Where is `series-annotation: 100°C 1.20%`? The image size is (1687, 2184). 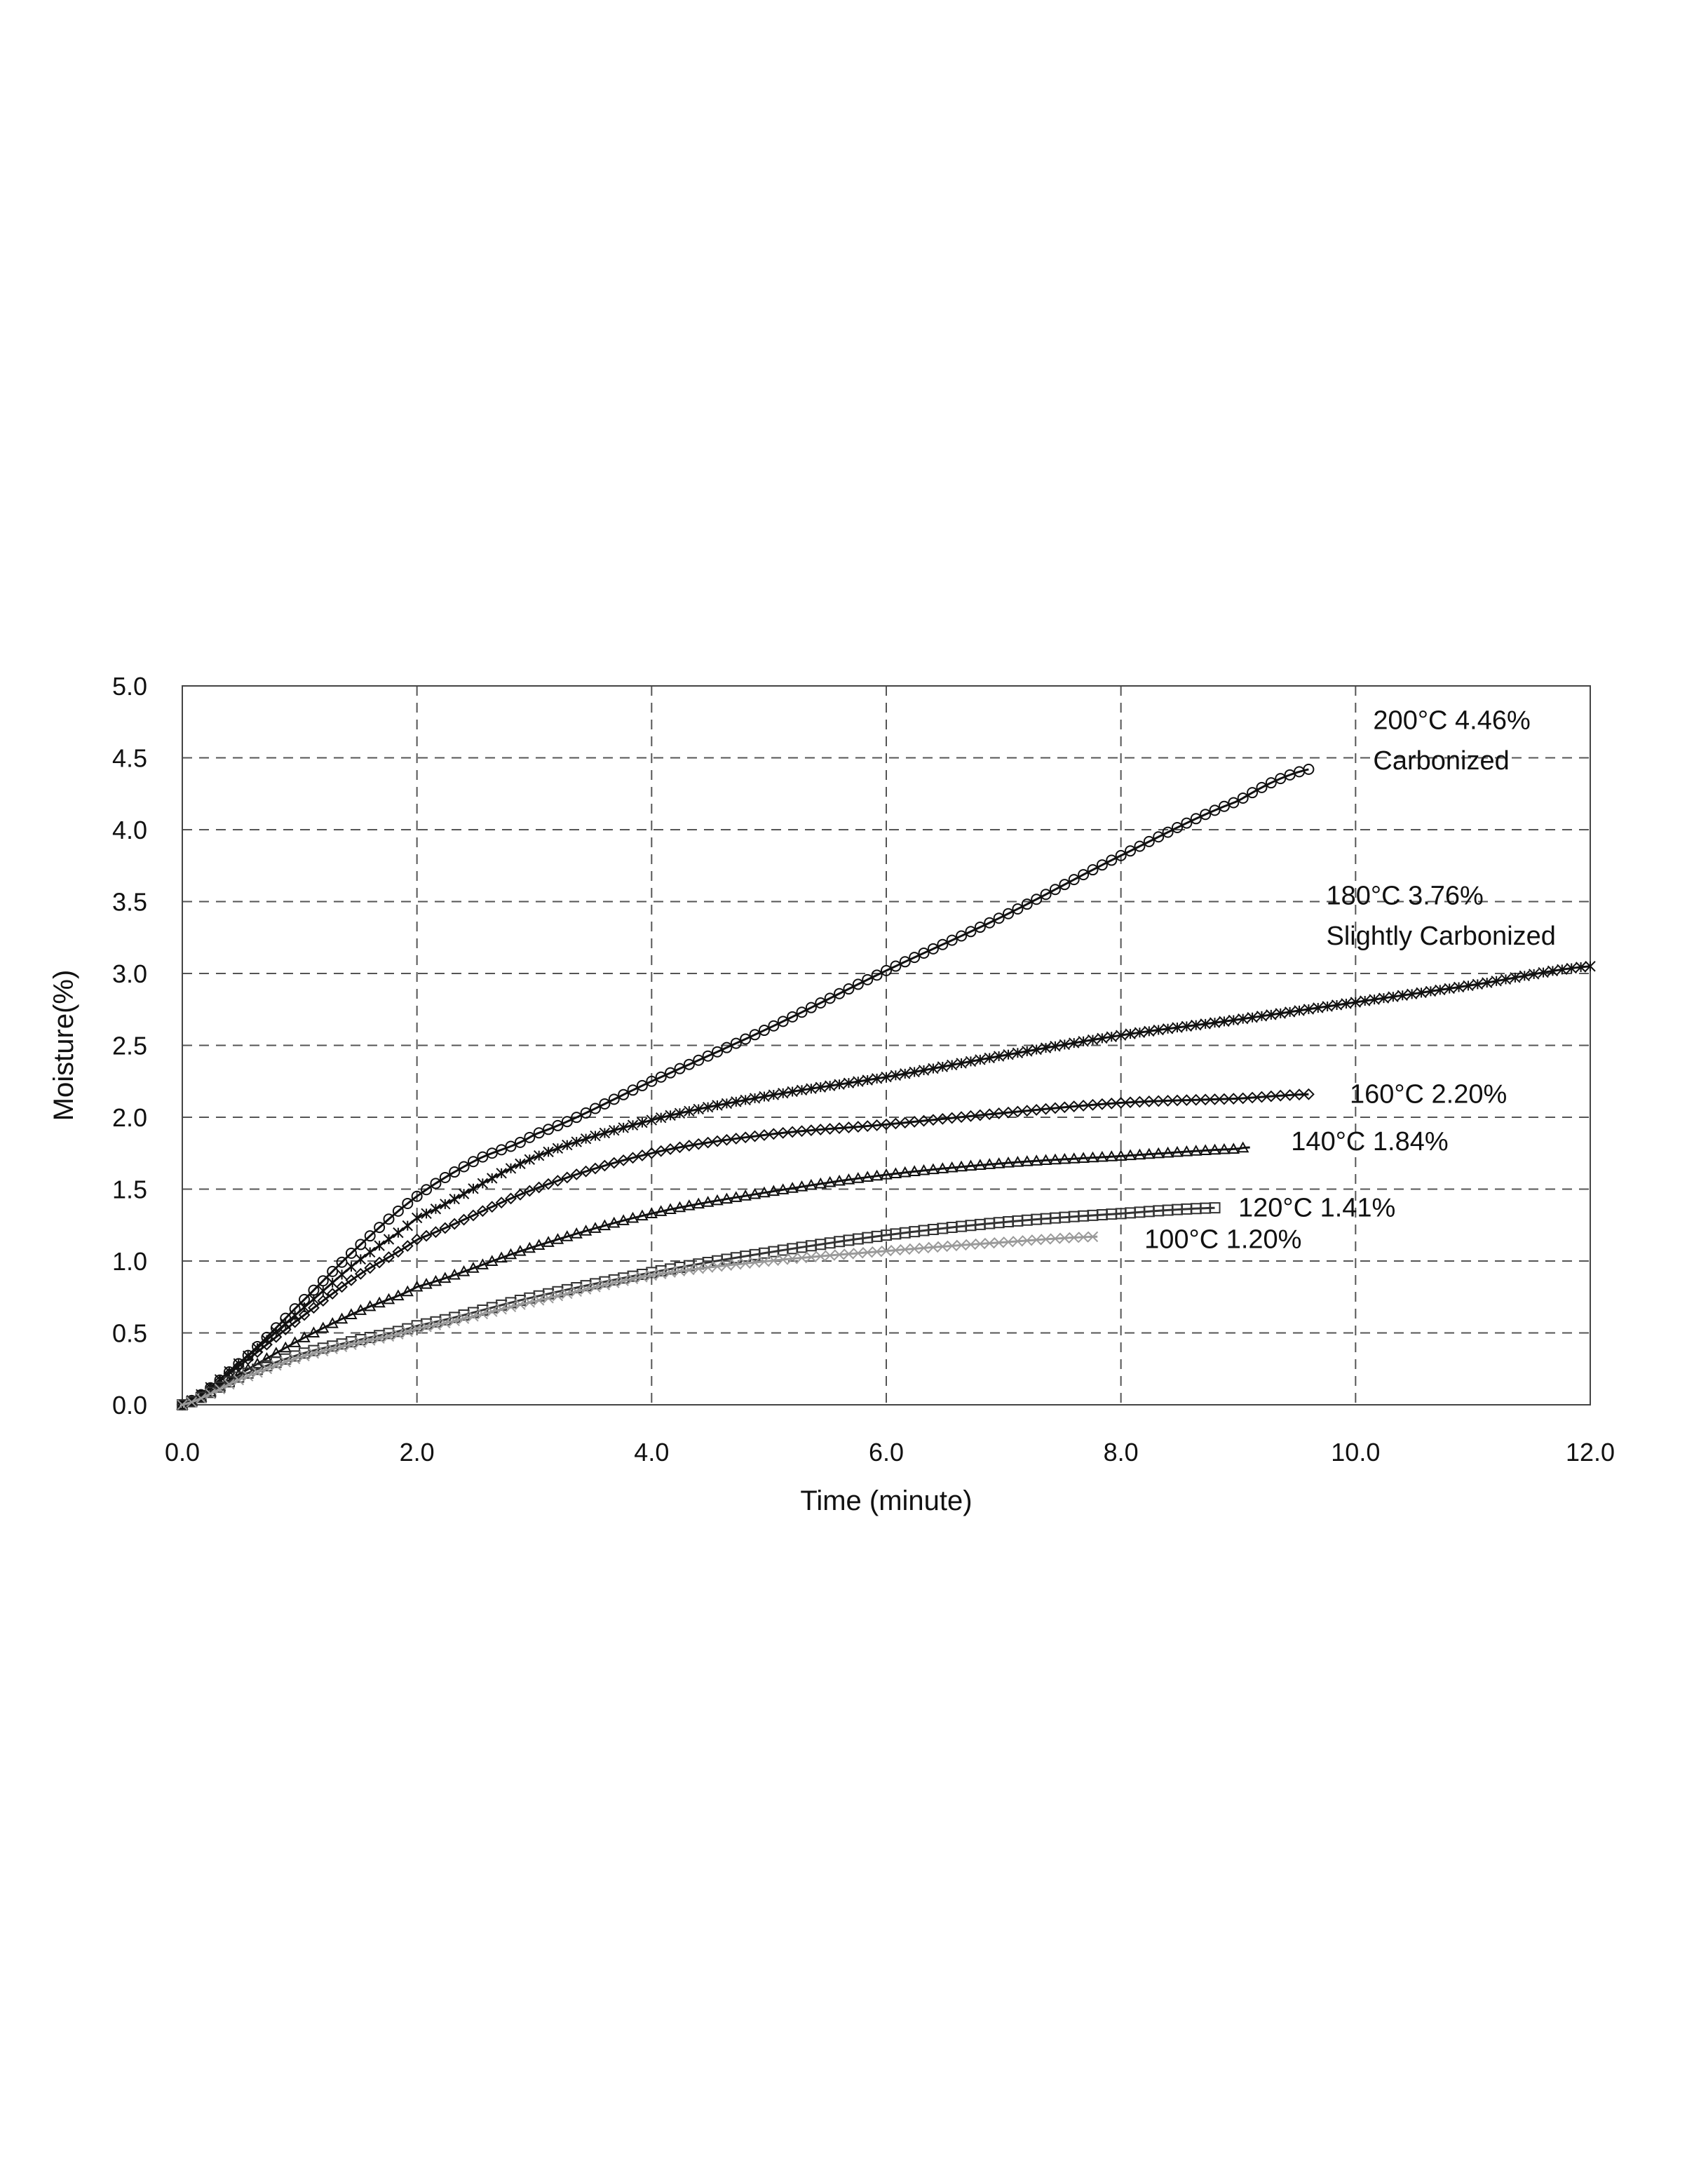
series-annotation: 100°C 1.20% is located at coordinates (1222, 1240).